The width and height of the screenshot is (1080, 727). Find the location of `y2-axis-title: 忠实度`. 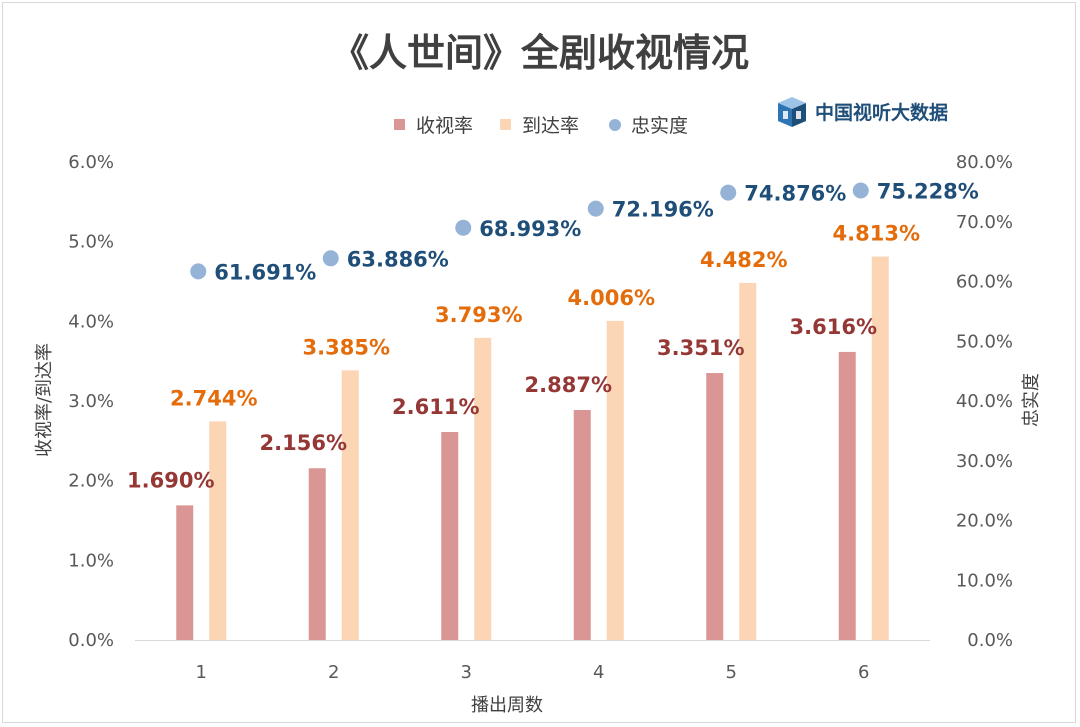

y2-axis-title: 忠实度 is located at coordinates (1031, 400).